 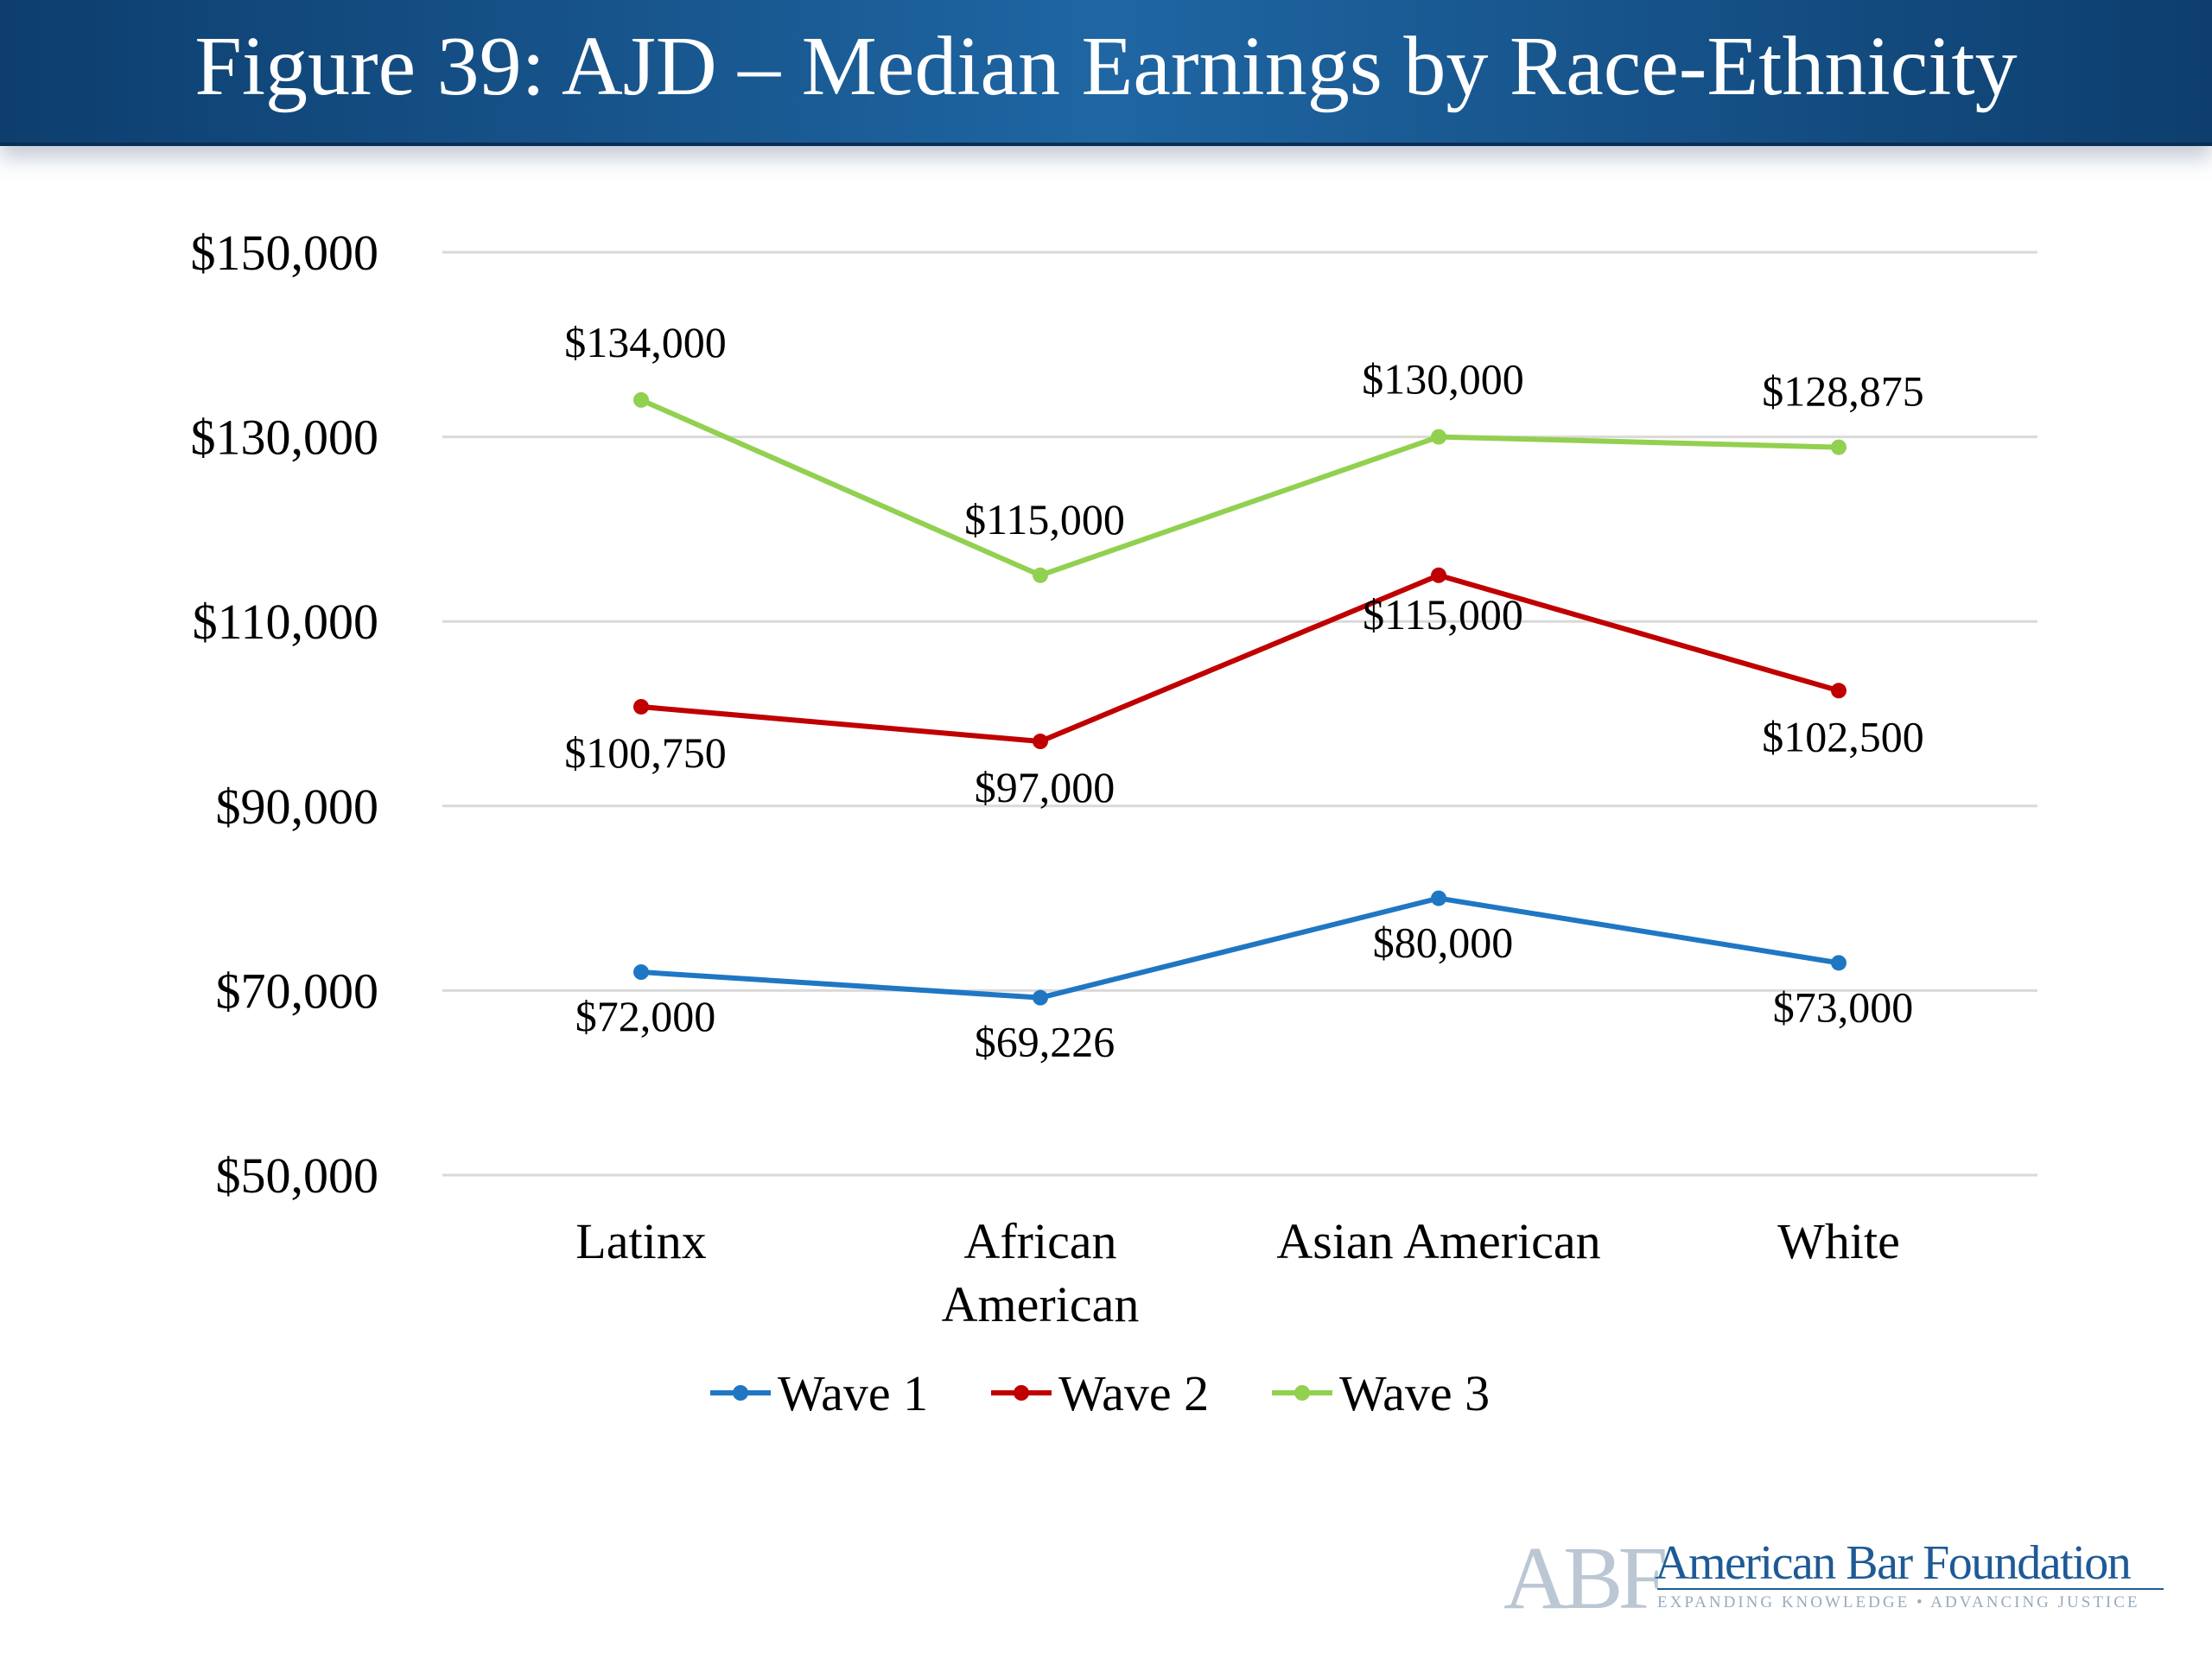 What do you see at coordinates (1843, 736) in the screenshot?
I see `data-label: $102,500` at bounding box center [1843, 736].